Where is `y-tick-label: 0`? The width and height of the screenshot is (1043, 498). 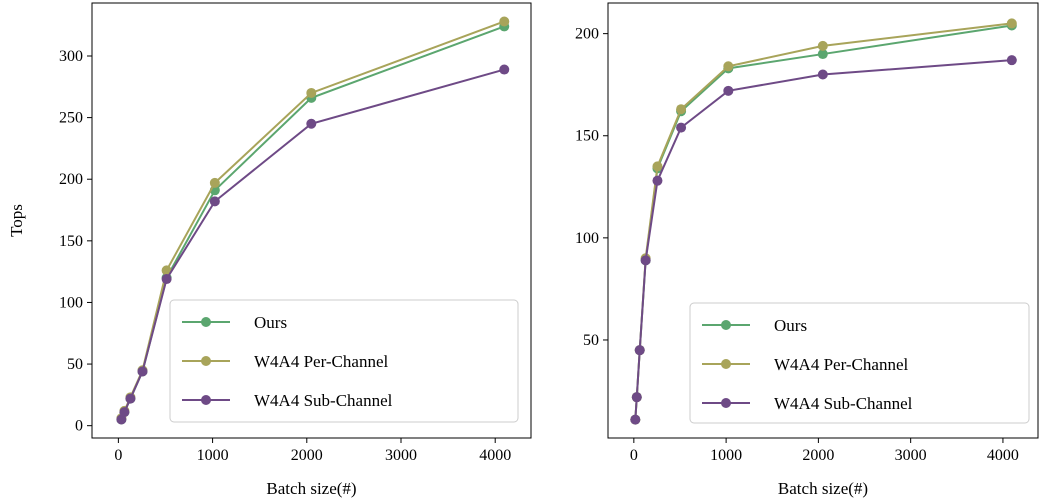 y-tick-label: 0 is located at coordinates (79, 426).